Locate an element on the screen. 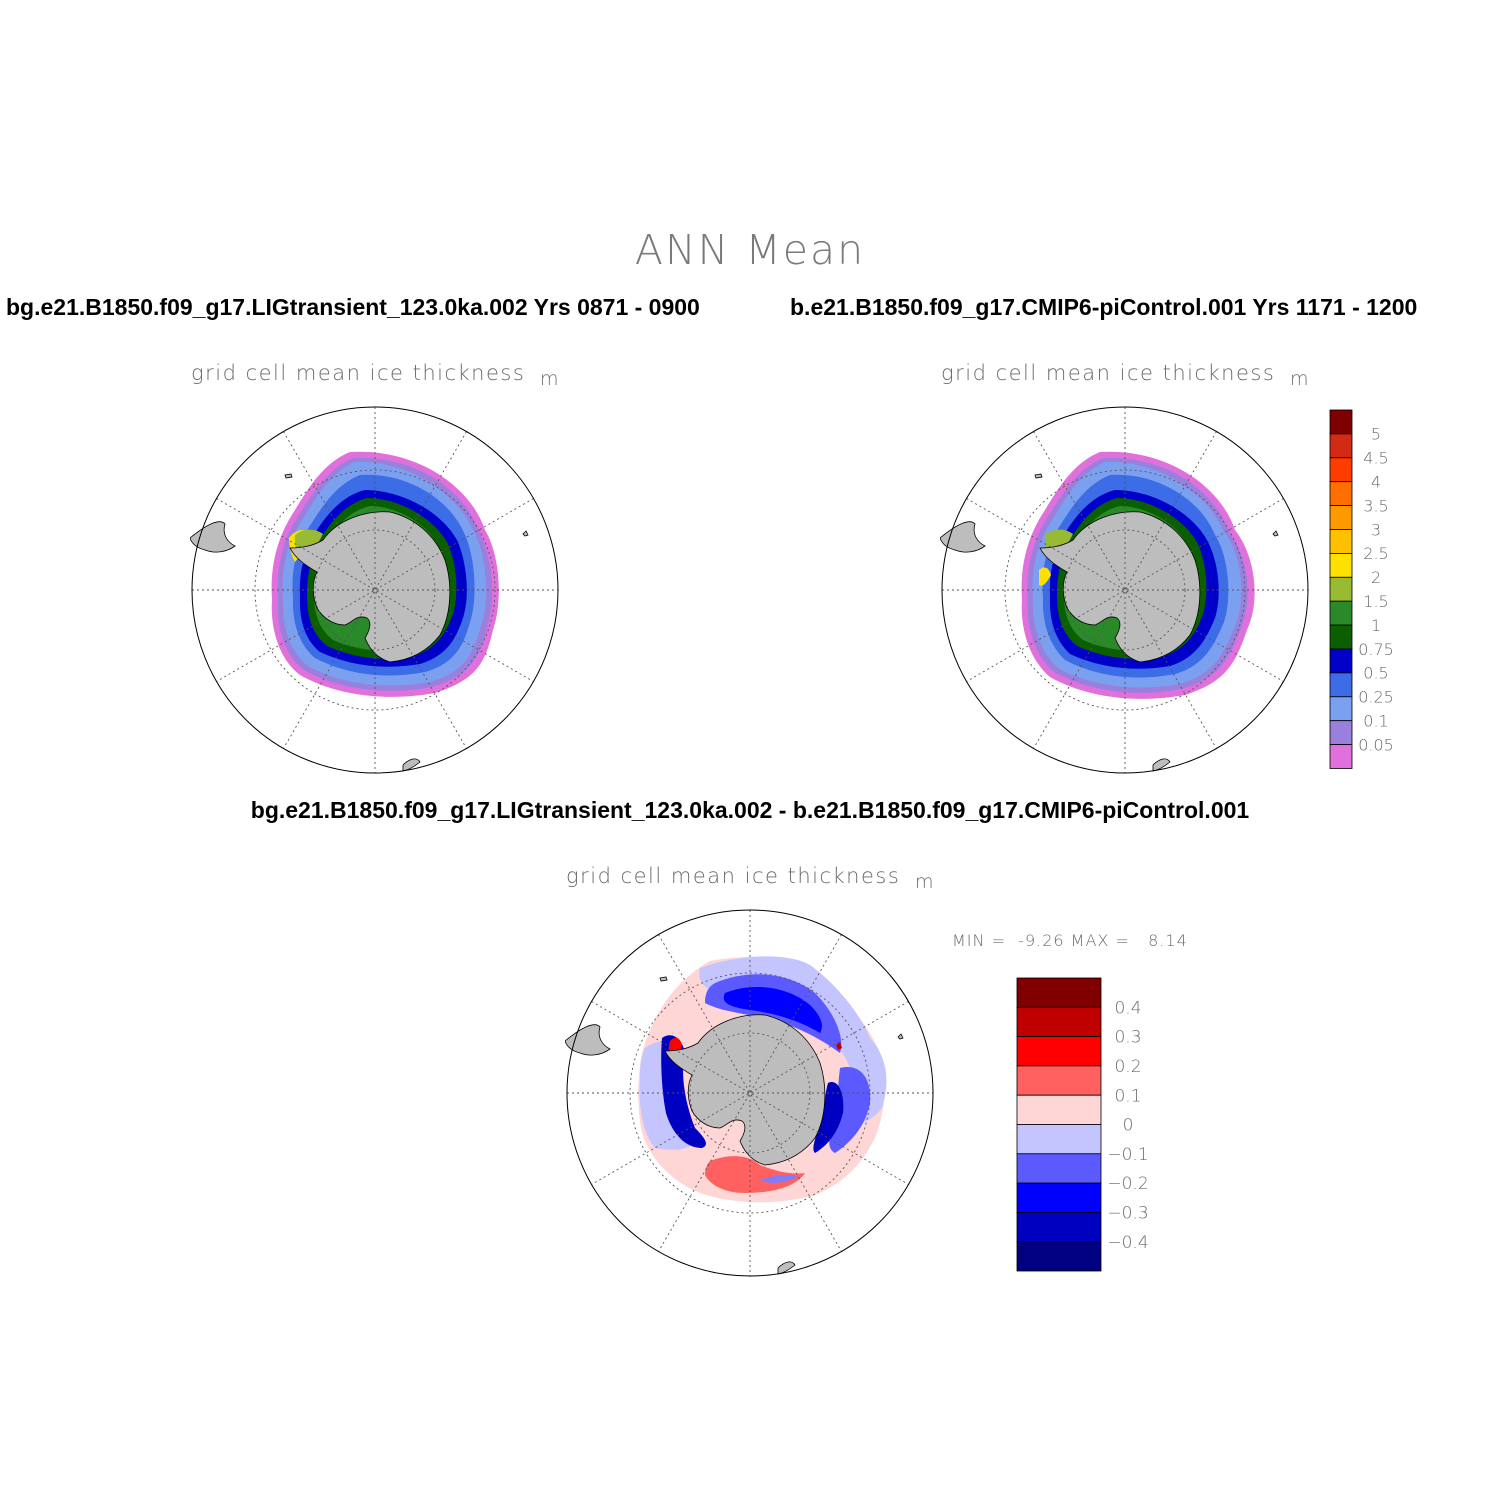 The height and width of the screenshot is (1500, 1500). min-max-readout: MIN = -9.26 MAX = 8.14 is located at coordinates (1070, 940).